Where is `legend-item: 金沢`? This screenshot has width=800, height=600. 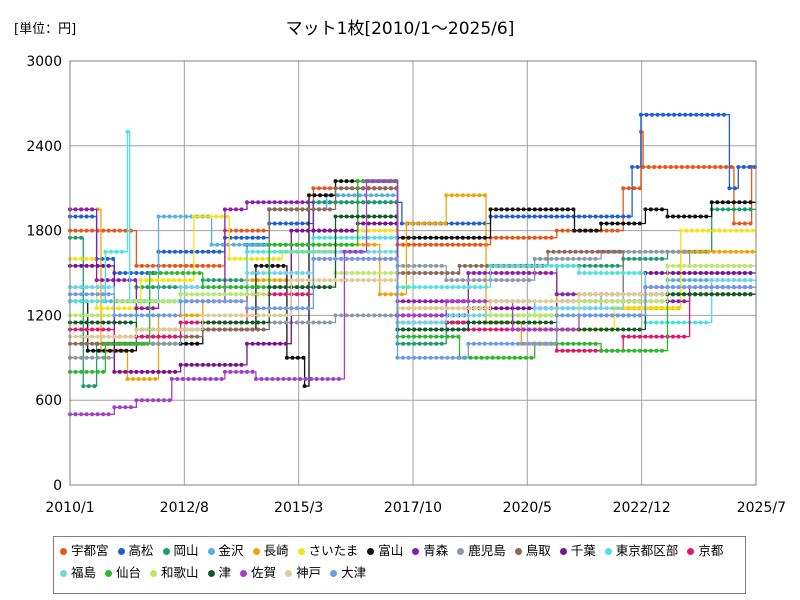 legend-item: 金沢 is located at coordinates (225, 551).